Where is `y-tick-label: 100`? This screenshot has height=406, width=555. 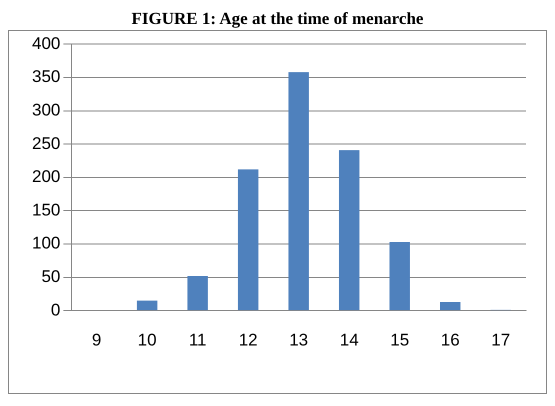
y-tick-label: 100 is located at coordinates (46, 243).